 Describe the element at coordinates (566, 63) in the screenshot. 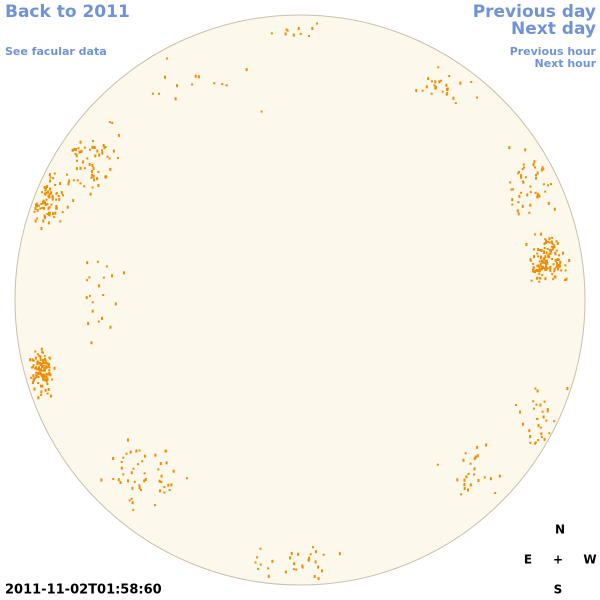

I see `next-hour-link: Next hour` at that location.